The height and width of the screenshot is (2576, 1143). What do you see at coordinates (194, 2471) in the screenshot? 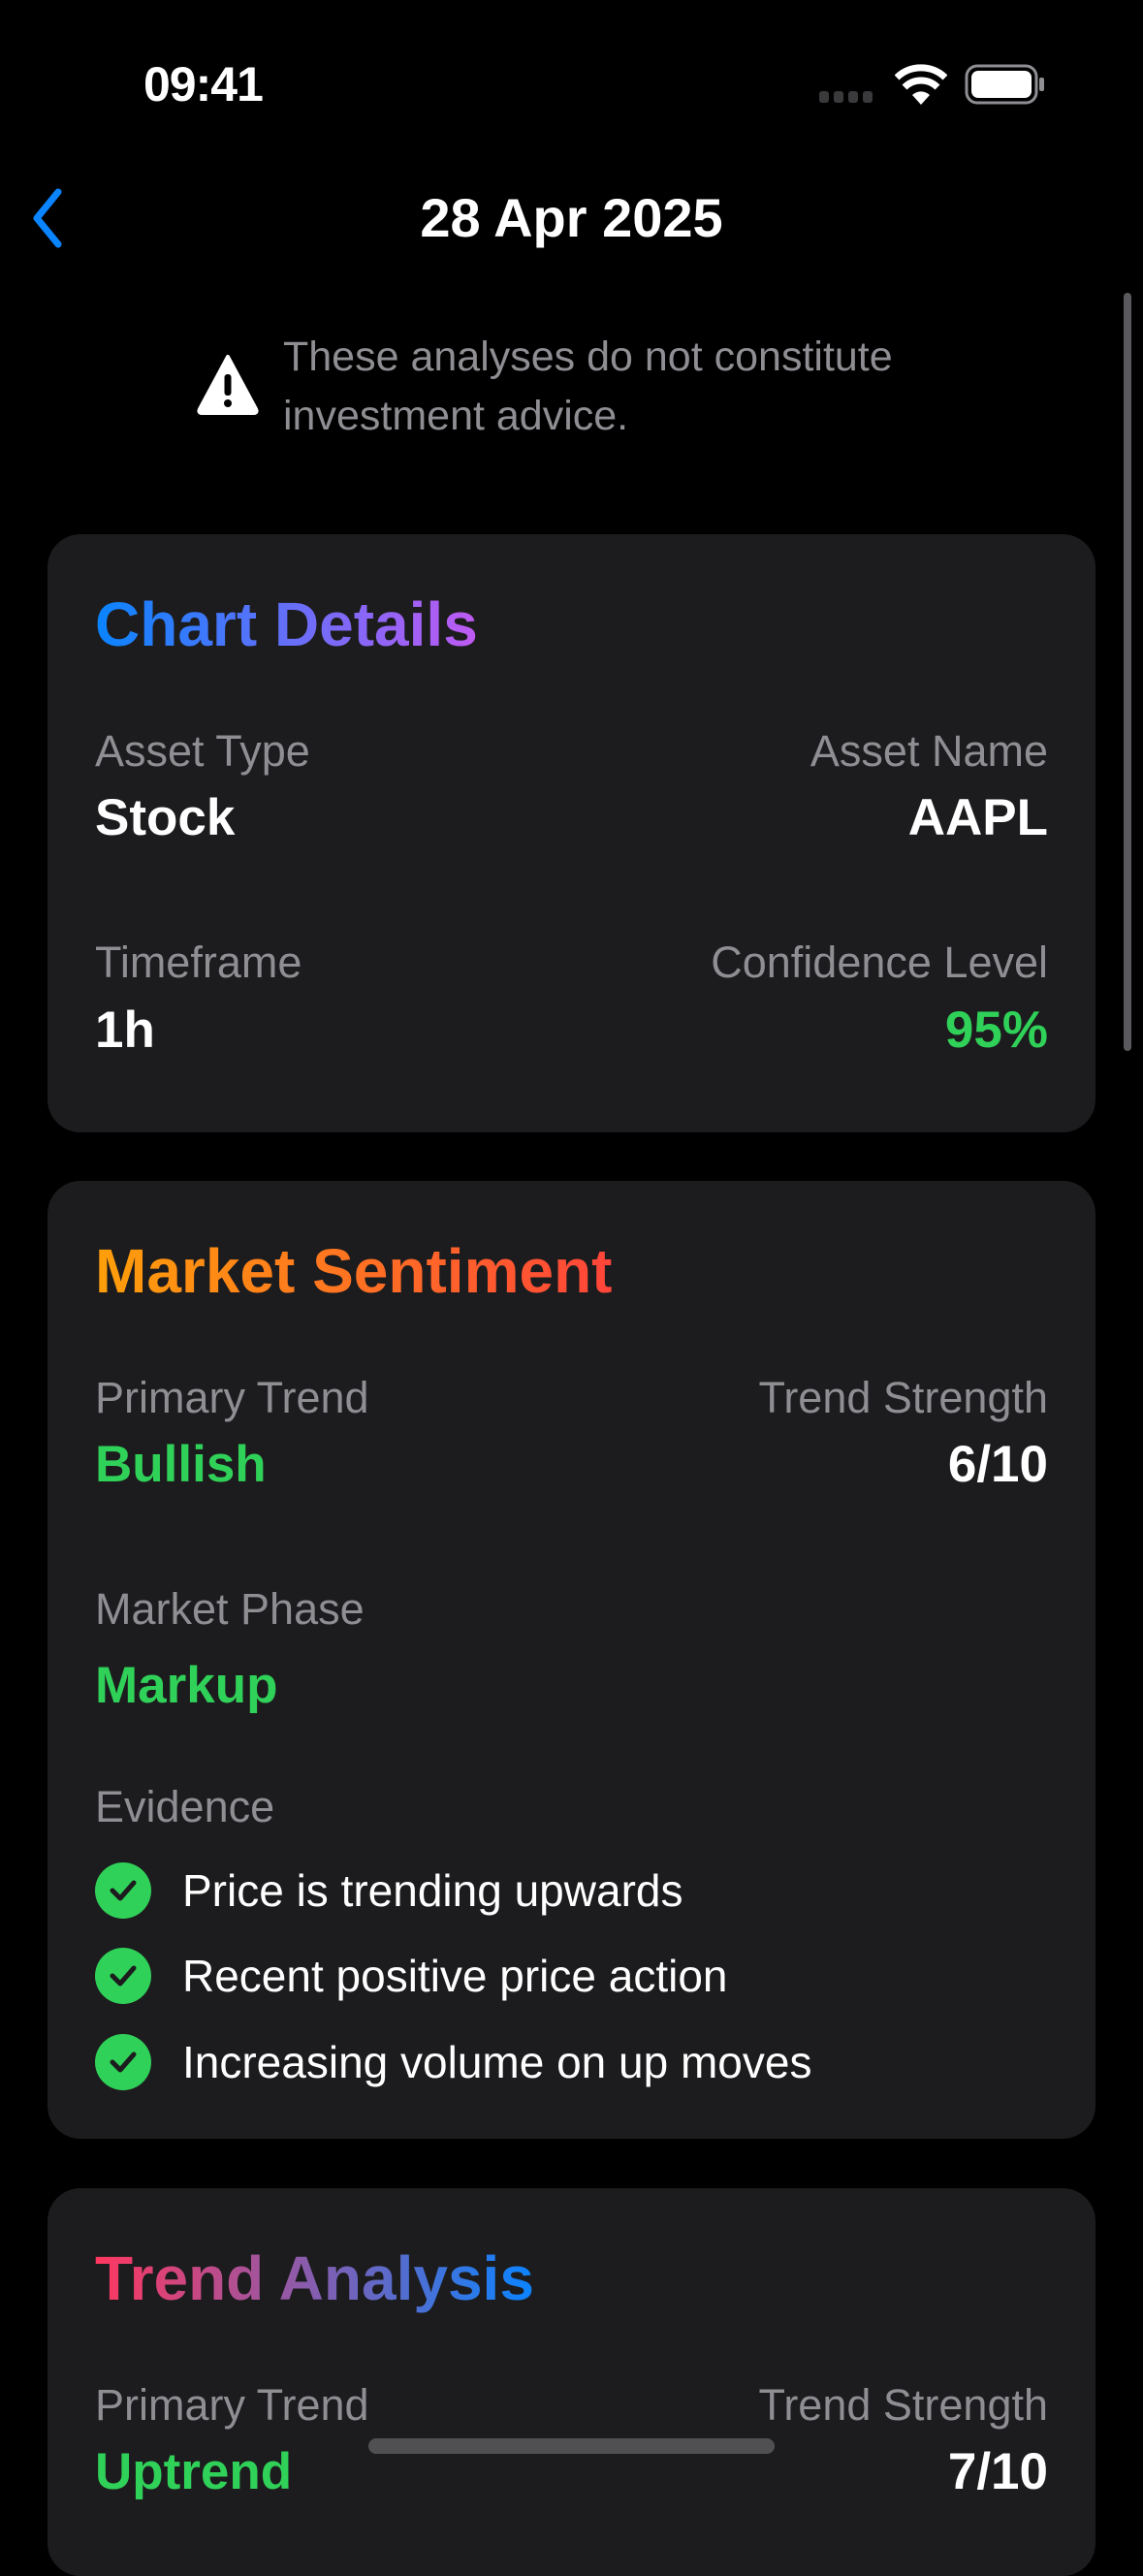
I see `primary-trend-value: Uptrend` at bounding box center [194, 2471].